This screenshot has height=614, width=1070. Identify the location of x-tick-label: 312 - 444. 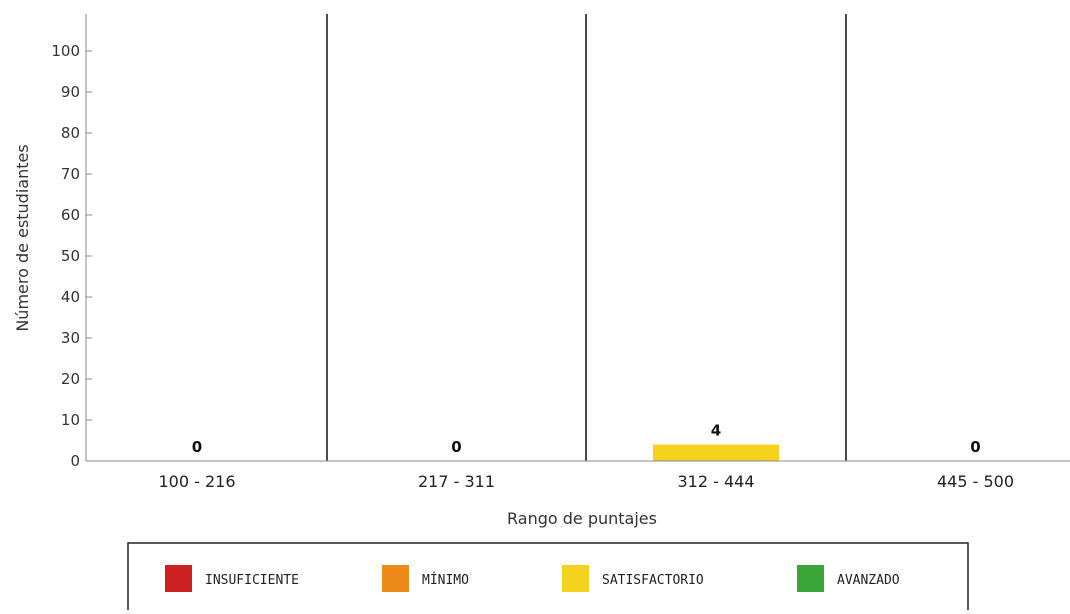
(715, 481).